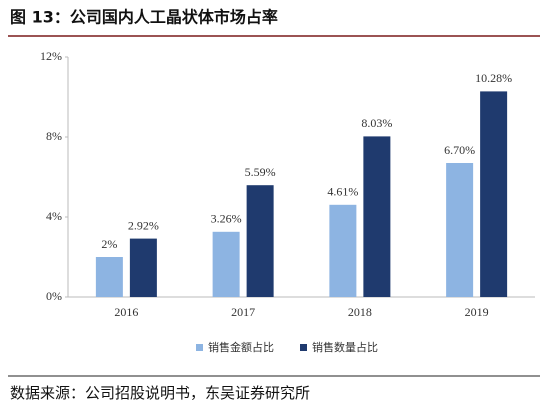  I want to click on value-label: 8.03%, so click(376, 123).